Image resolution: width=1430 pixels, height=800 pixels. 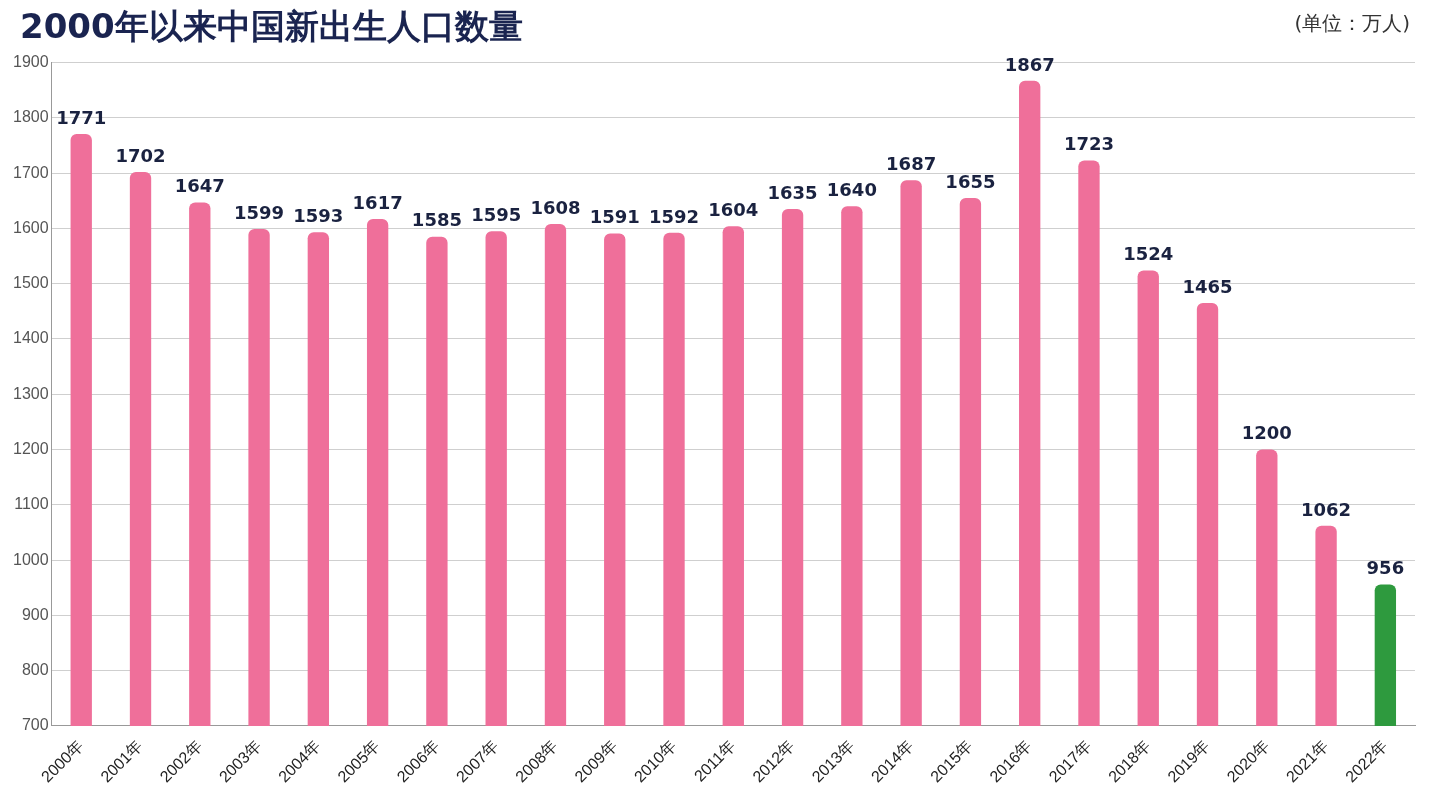 What do you see at coordinates (31, 227) in the screenshot?
I see `y-tick-label: 1600` at bounding box center [31, 227].